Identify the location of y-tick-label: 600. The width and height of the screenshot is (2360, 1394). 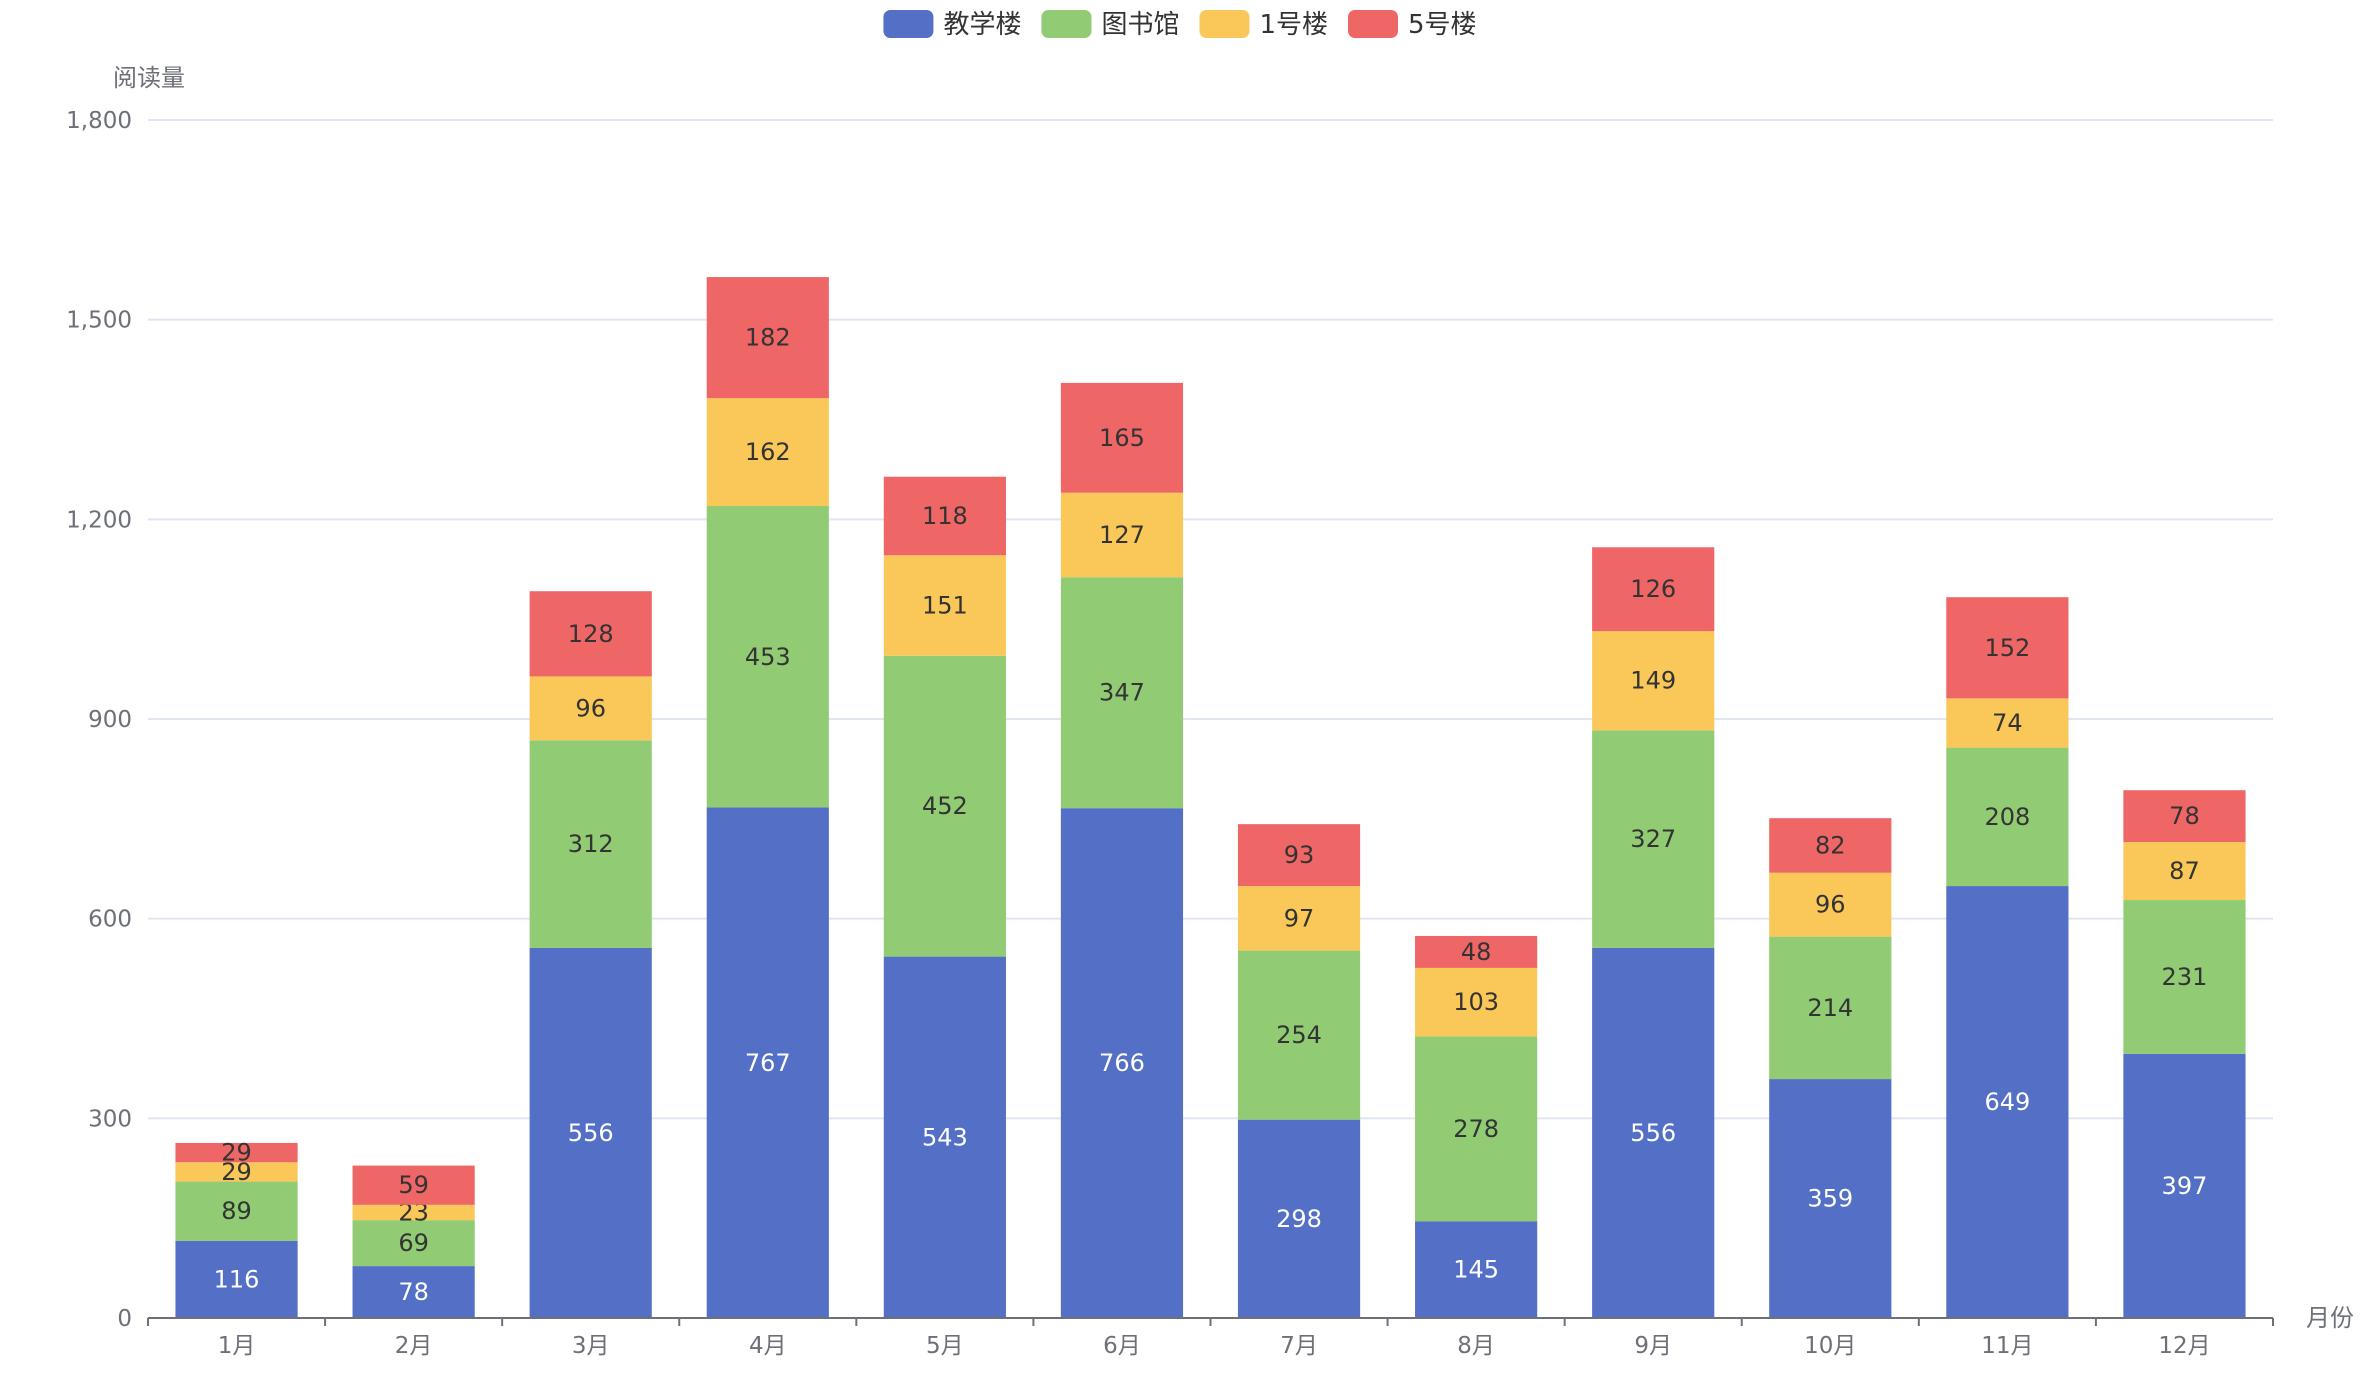
(110, 920).